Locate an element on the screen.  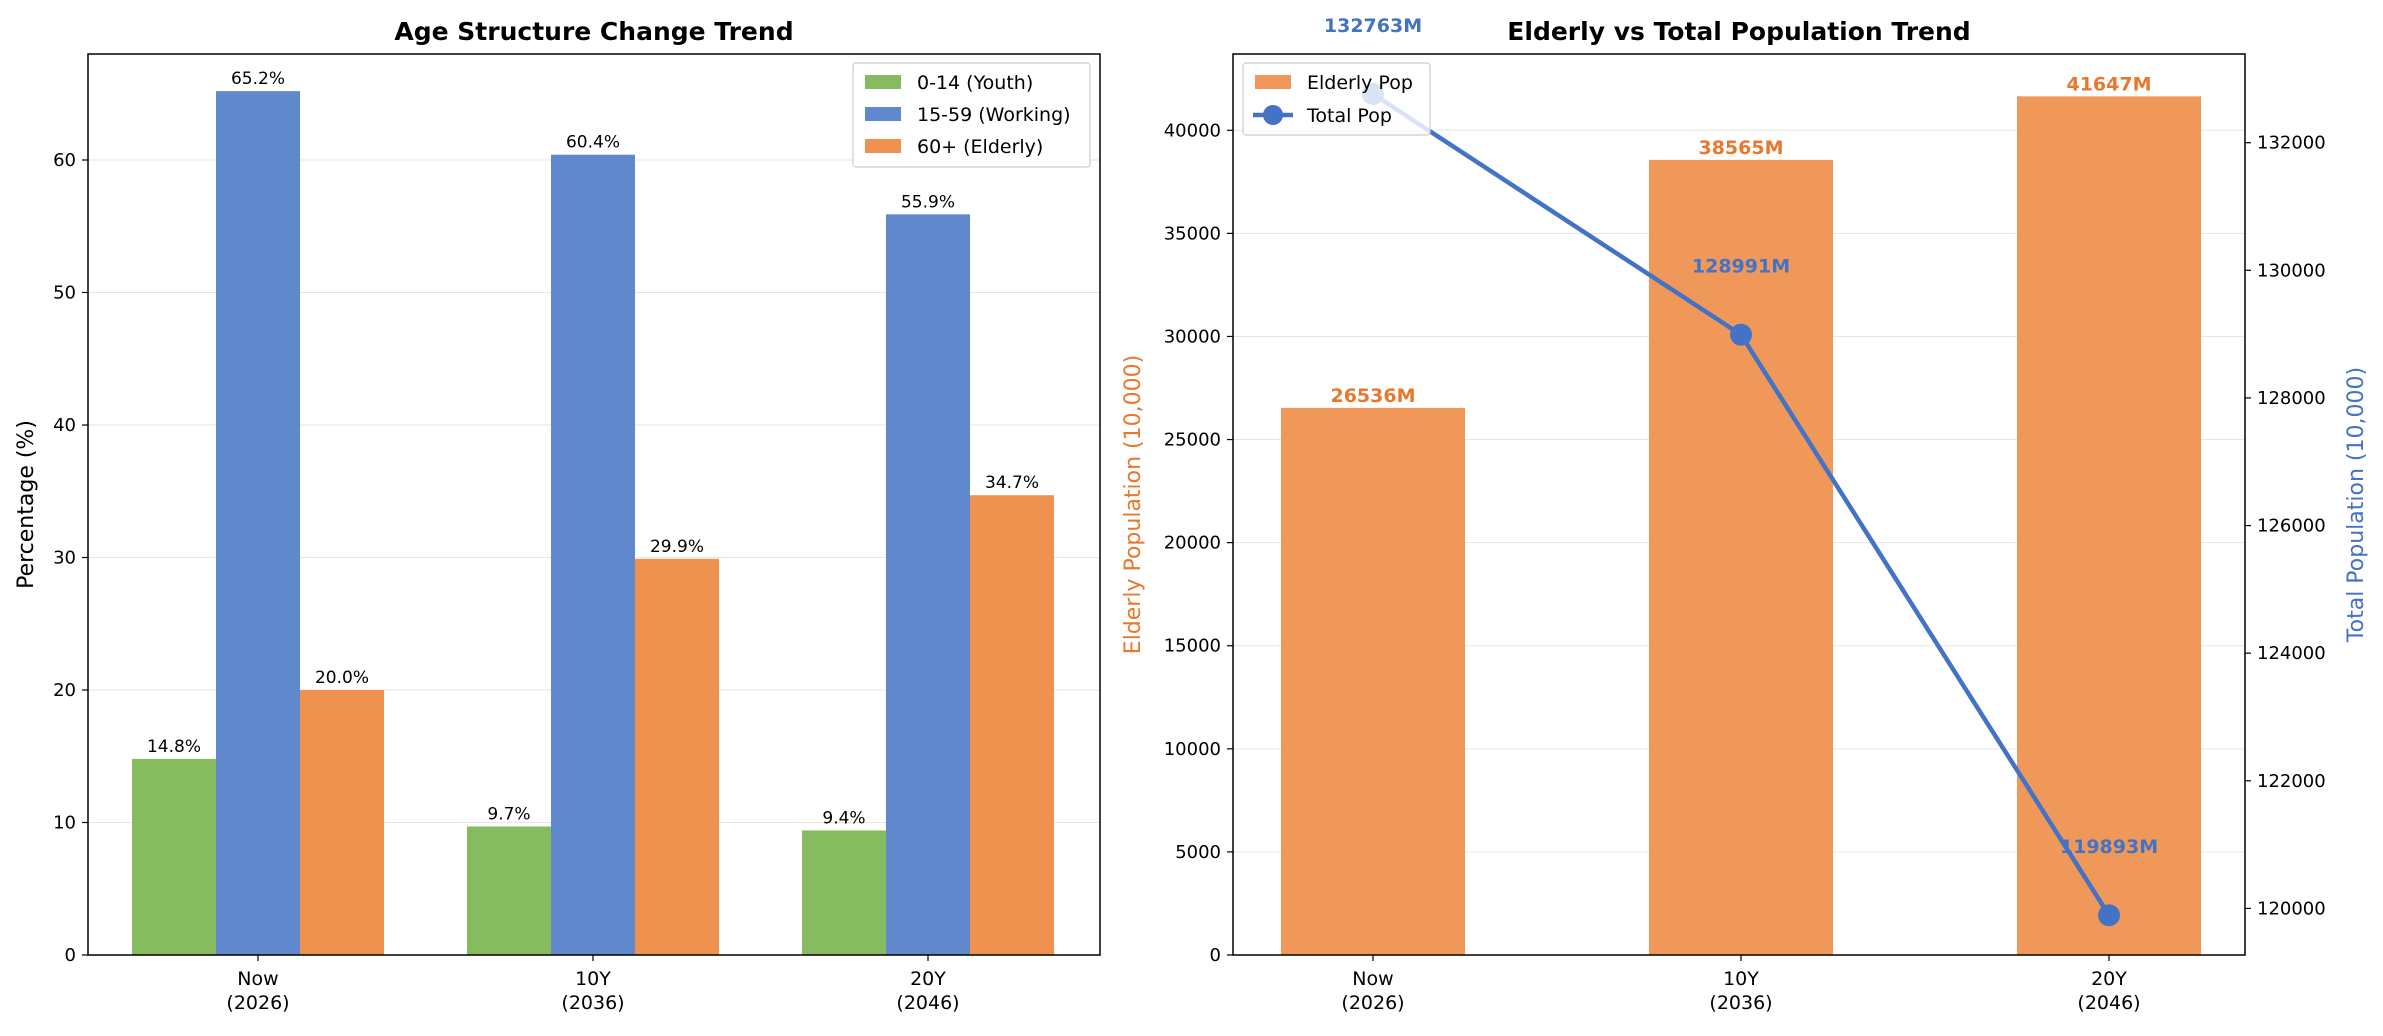
legend-label: Total Pop is located at coordinates (1349, 116).